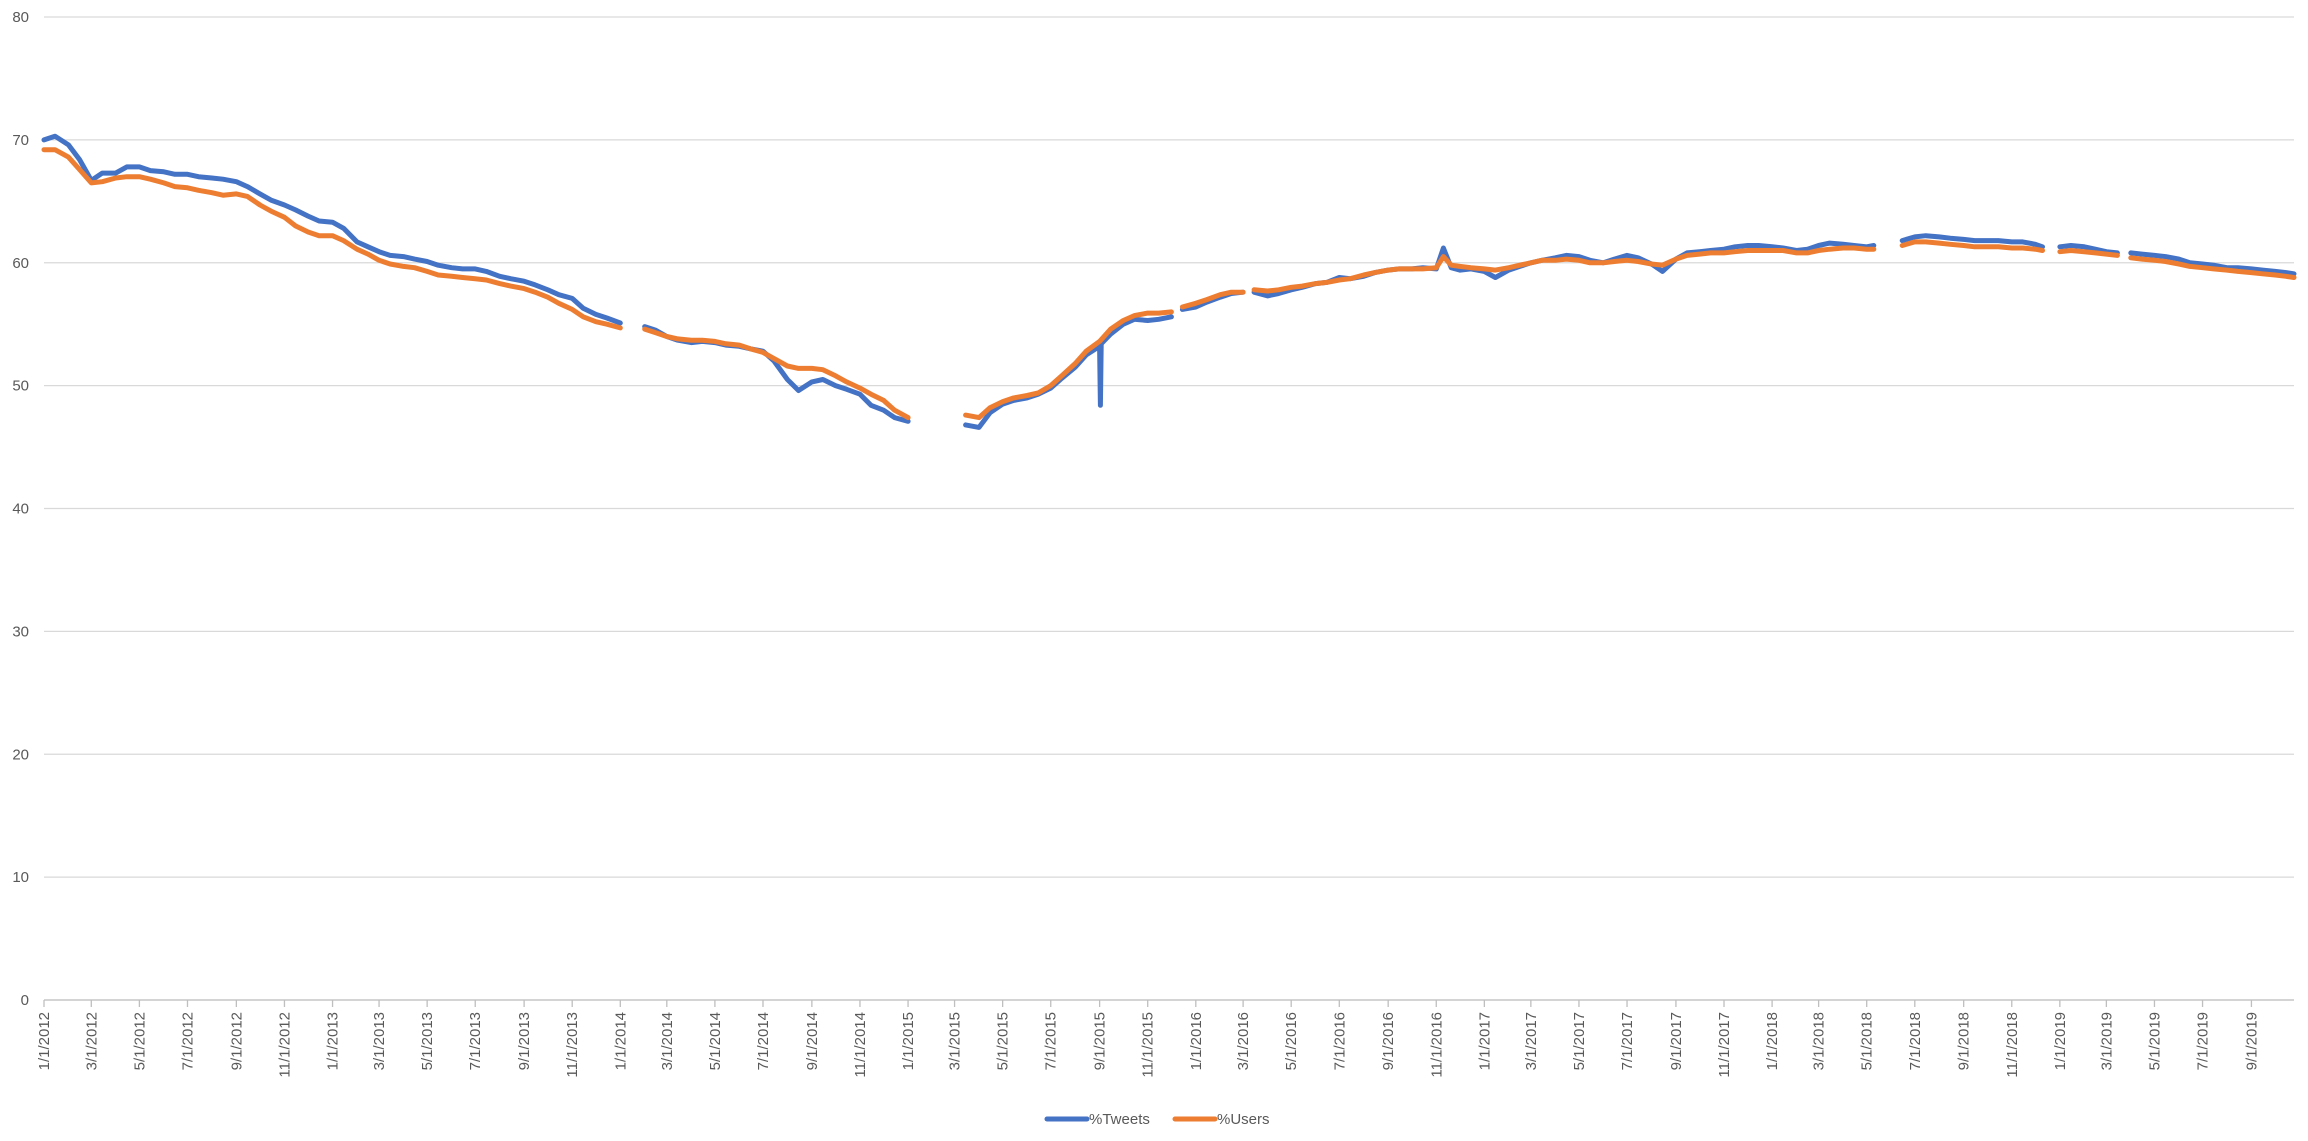  Describe the element at coordinates (20, 140) in the screenshot. I see `y-tick-label: 70` at that location.